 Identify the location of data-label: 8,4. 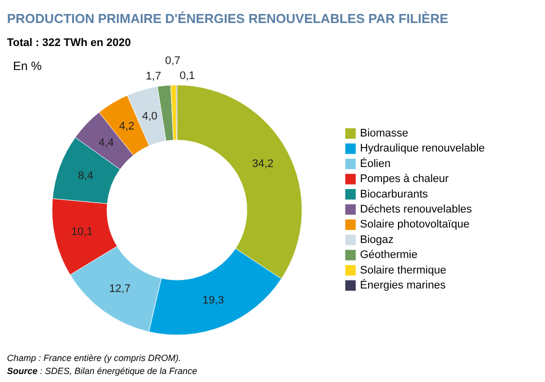
(86, 176).